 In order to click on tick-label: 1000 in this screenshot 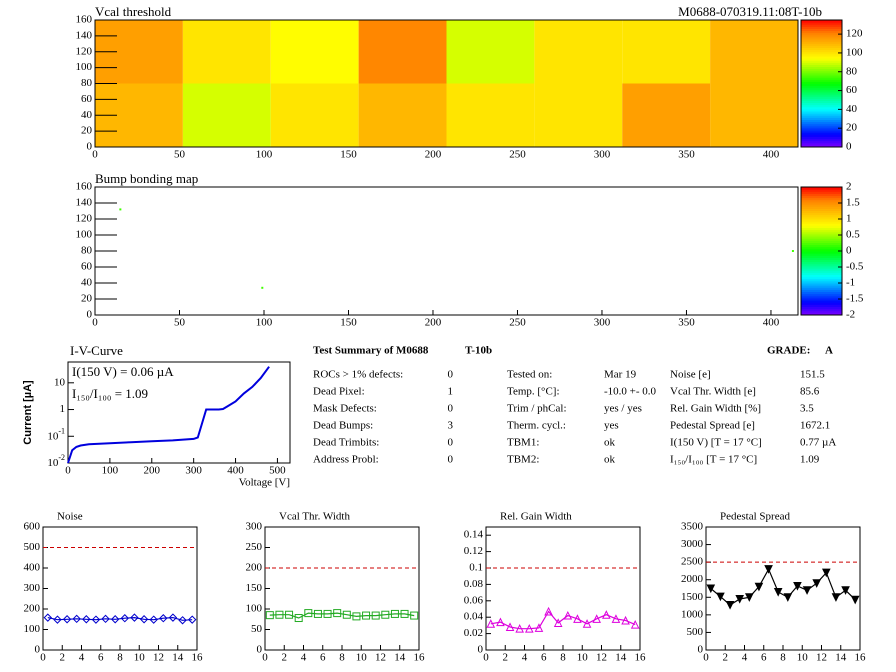, I will do `click(692, 614)`.